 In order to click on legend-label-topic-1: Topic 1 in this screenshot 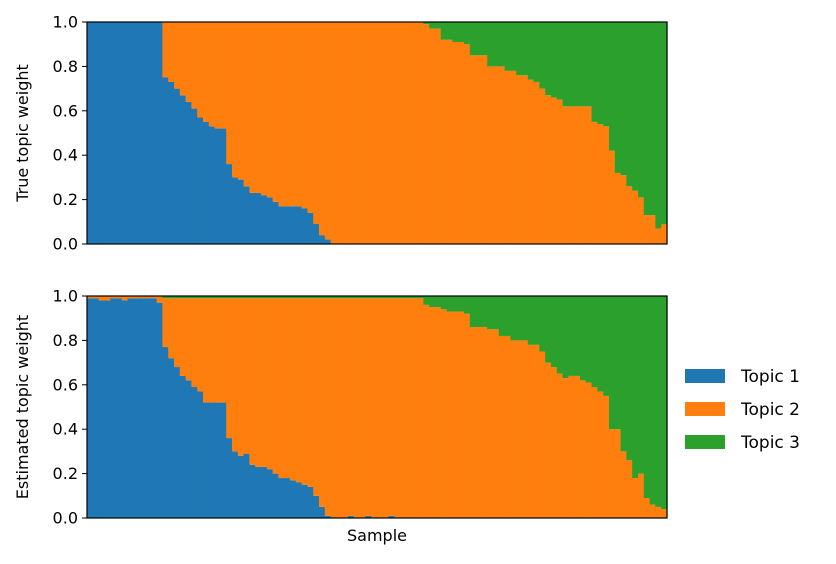, I will do `click(770, 377)`.